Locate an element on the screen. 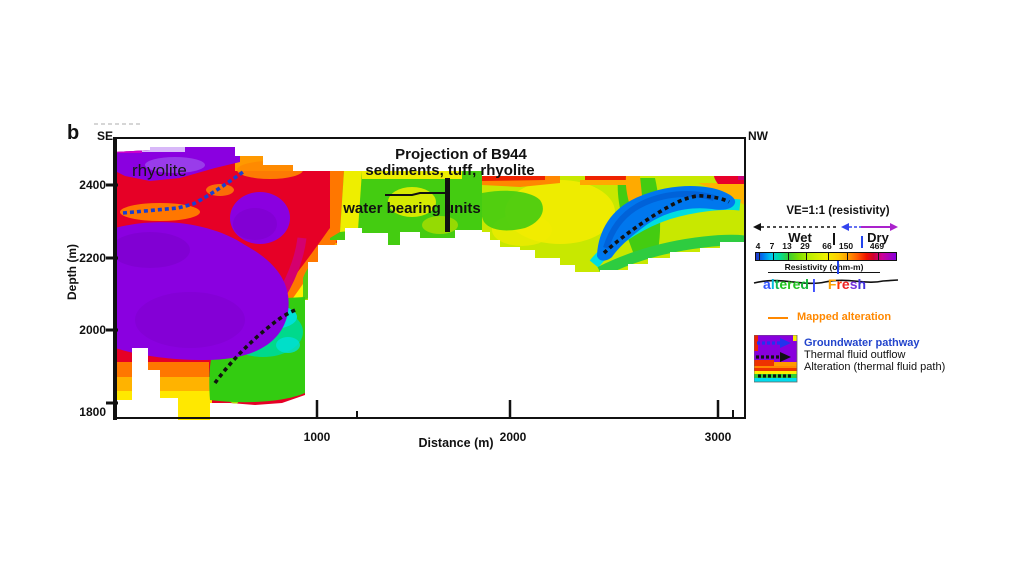  x-tick-3000: 3000 is located at coordinates (718, 437).